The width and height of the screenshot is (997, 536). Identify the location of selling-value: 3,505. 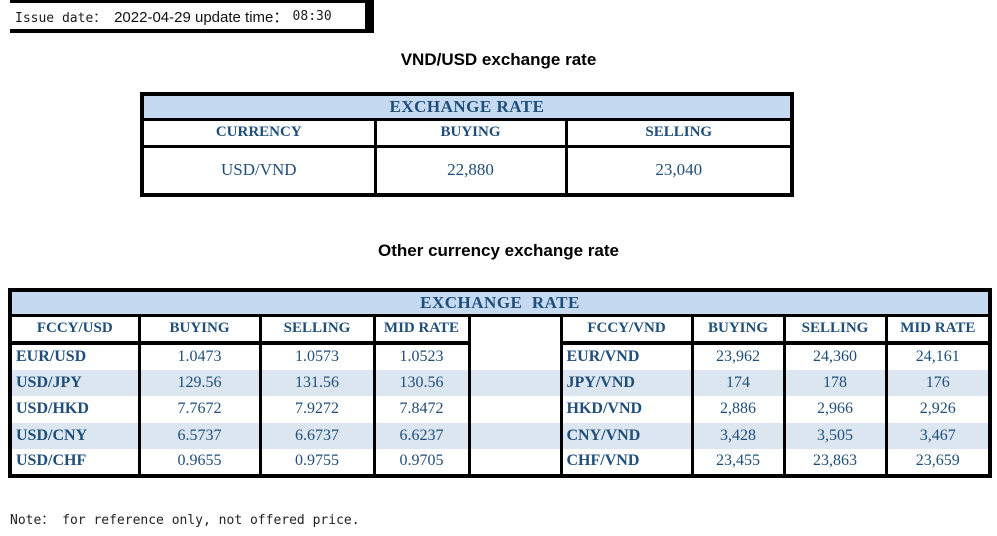
(835, 435).